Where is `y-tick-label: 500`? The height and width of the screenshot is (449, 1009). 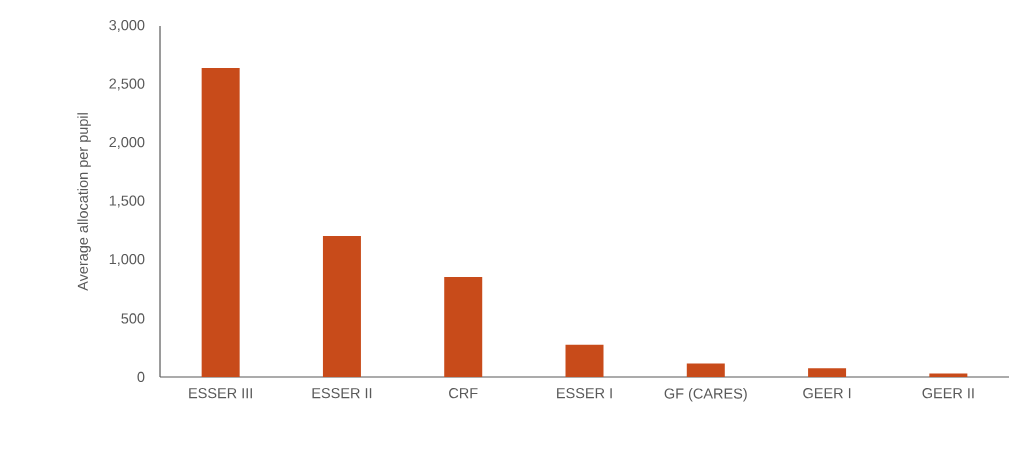
y-tick-label: 500 is located at coordinates (133, 318).